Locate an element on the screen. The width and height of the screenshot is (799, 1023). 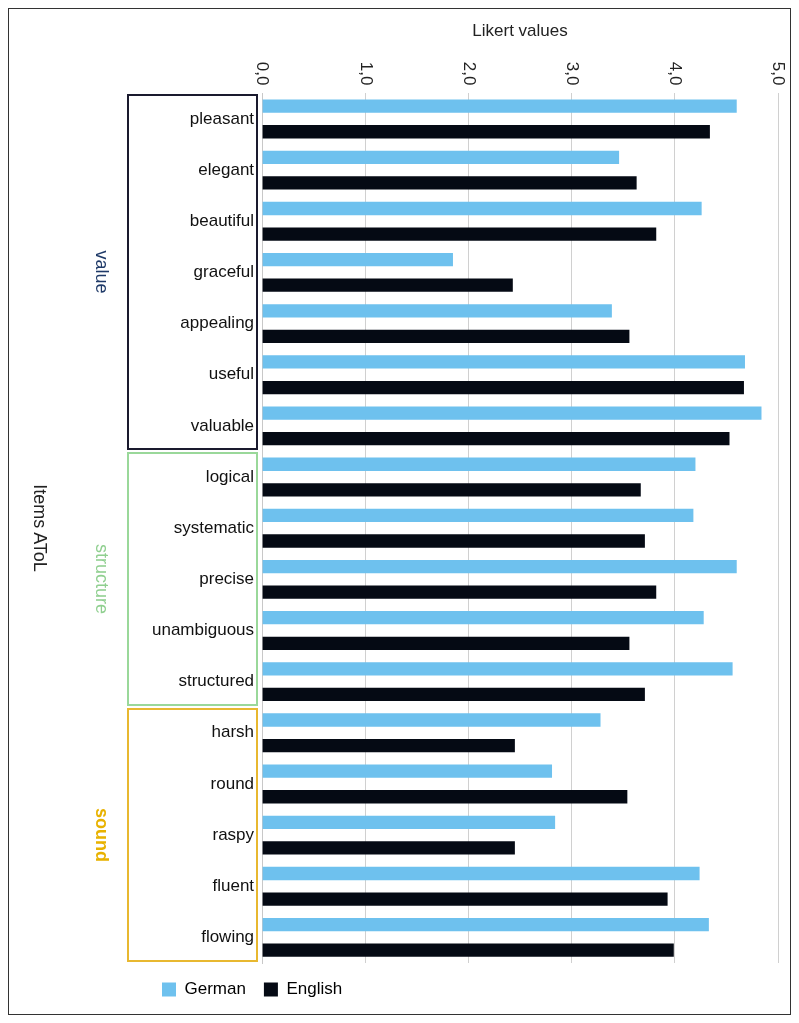
y-tick-label: systematic is located at coordinates (214, 527).